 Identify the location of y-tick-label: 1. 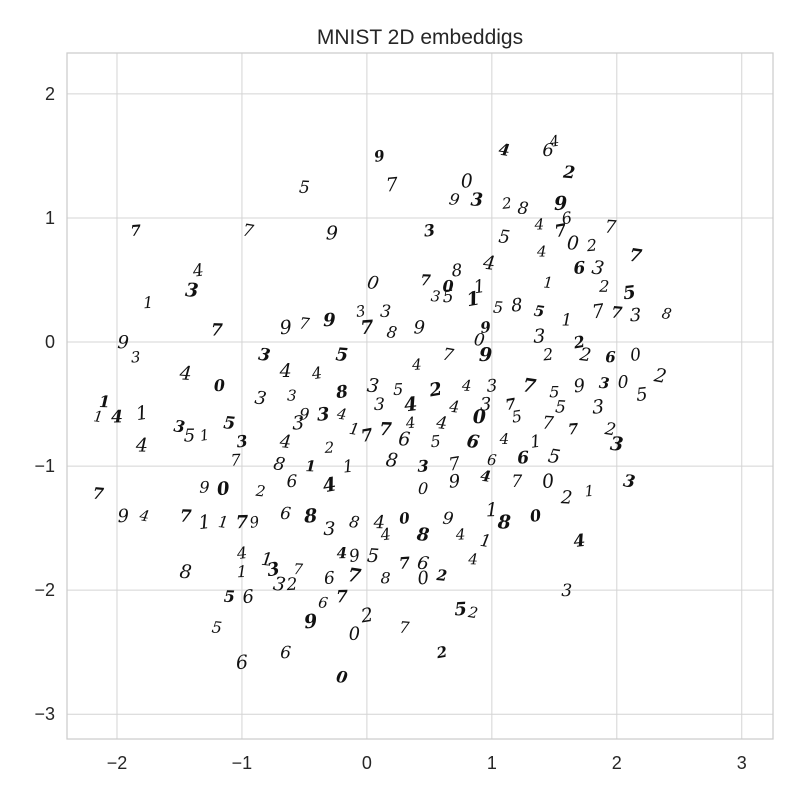
(50, 218).